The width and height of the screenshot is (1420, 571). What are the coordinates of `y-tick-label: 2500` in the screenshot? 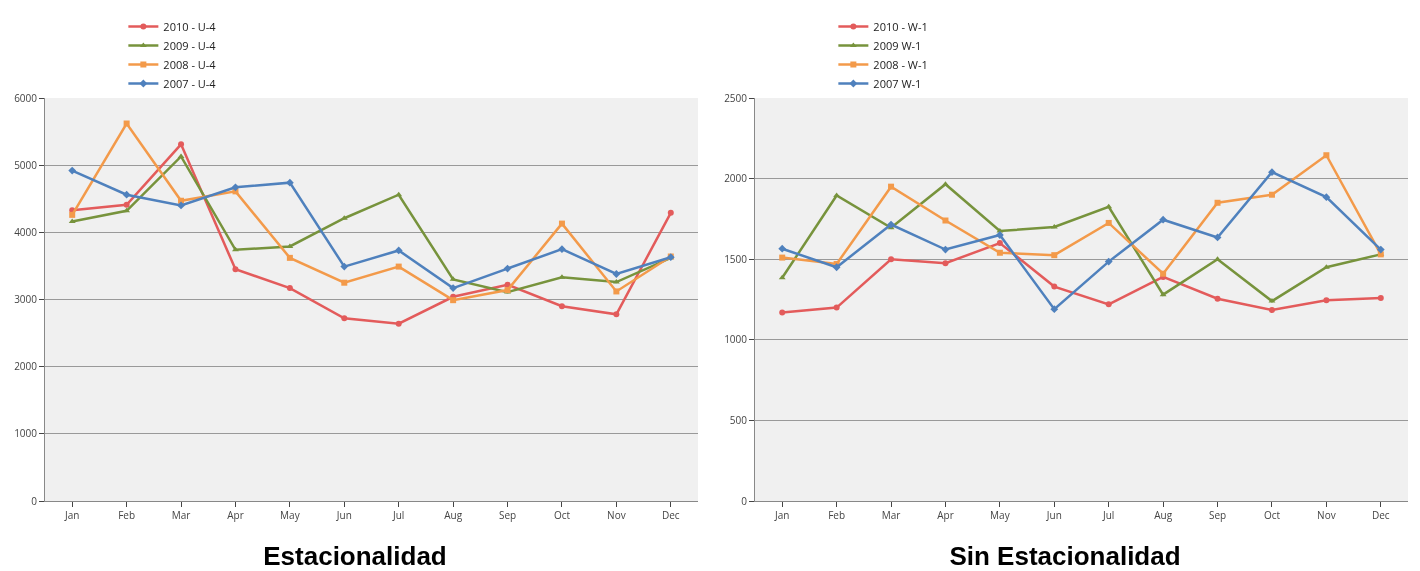 It's located at (736, 97).